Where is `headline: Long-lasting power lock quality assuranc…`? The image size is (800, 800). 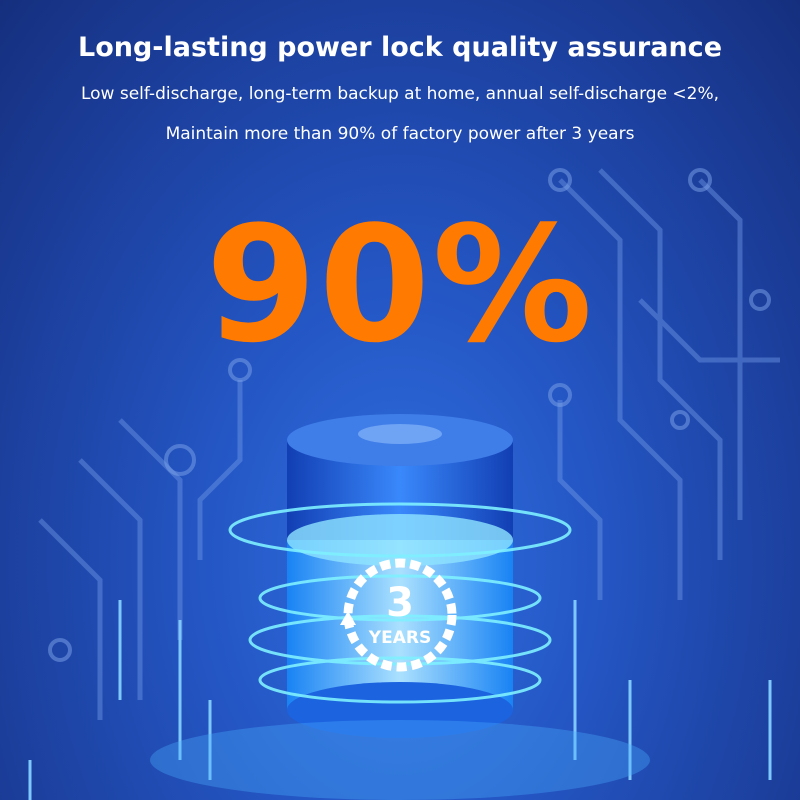 headline: Long-lasting power lock quality assuranc… is located at coordinates (400, 47).